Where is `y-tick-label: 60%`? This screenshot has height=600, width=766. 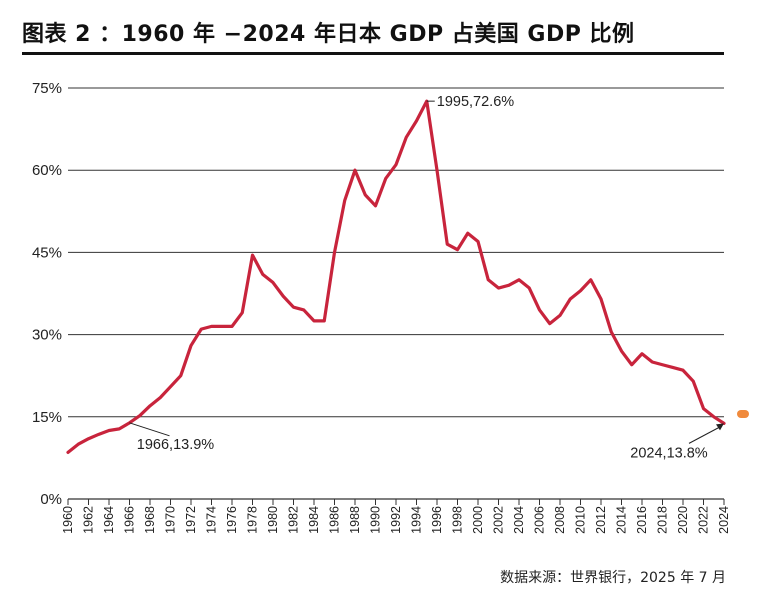
y-tick-label: 60% is located at coordinates (47, 170).